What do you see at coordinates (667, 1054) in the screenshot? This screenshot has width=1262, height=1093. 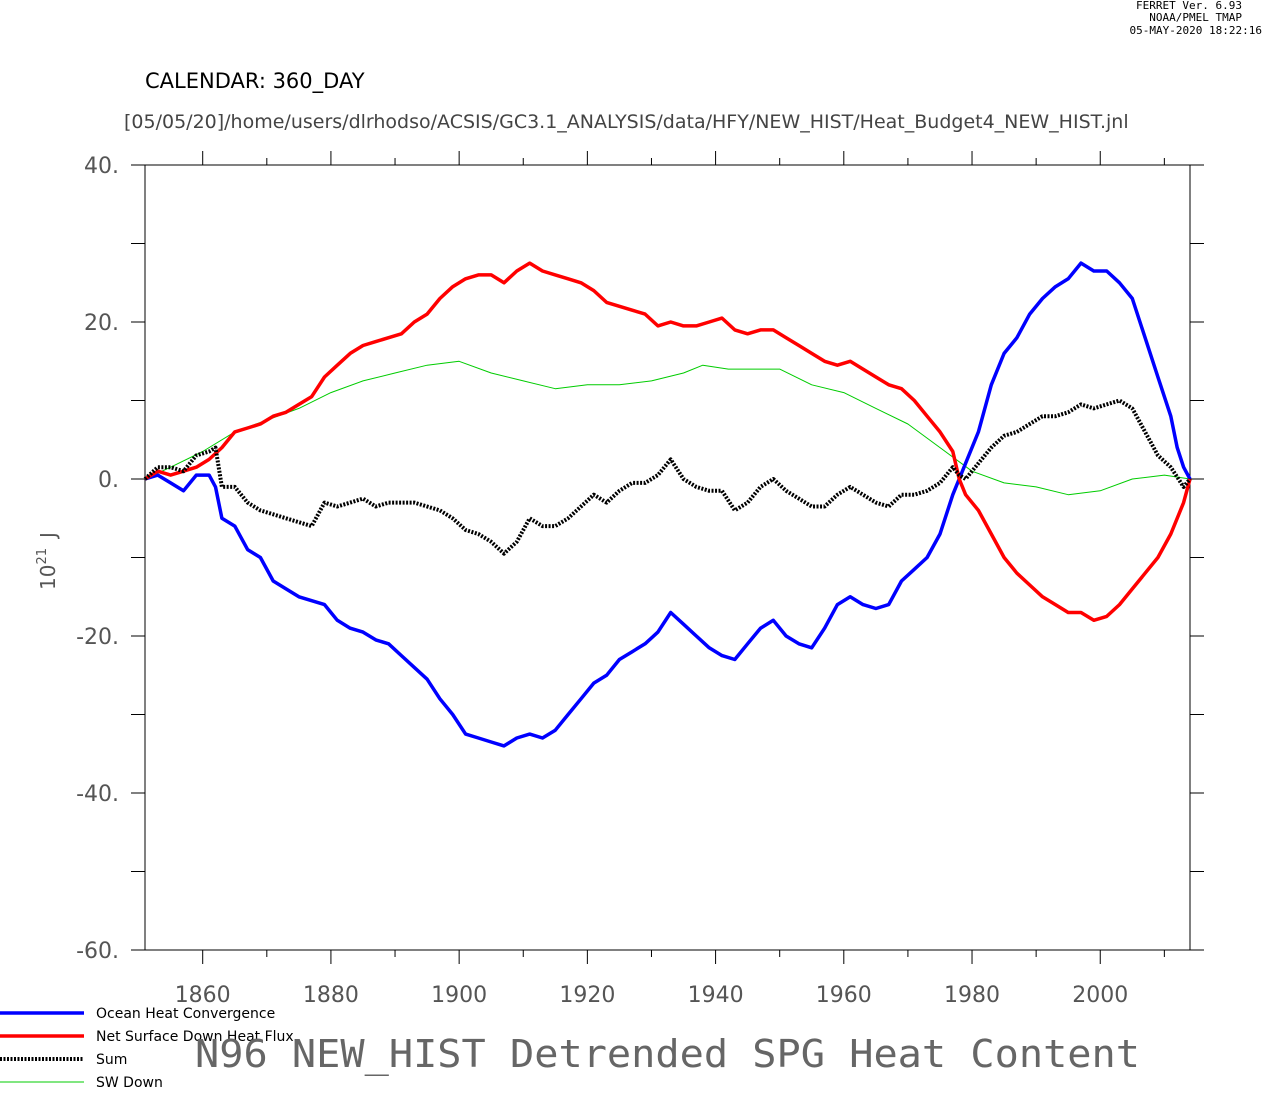 I see `chart-title: N96 NEW_HIST Detrended SPG Heat Content` at bounding box center [667, 1054].